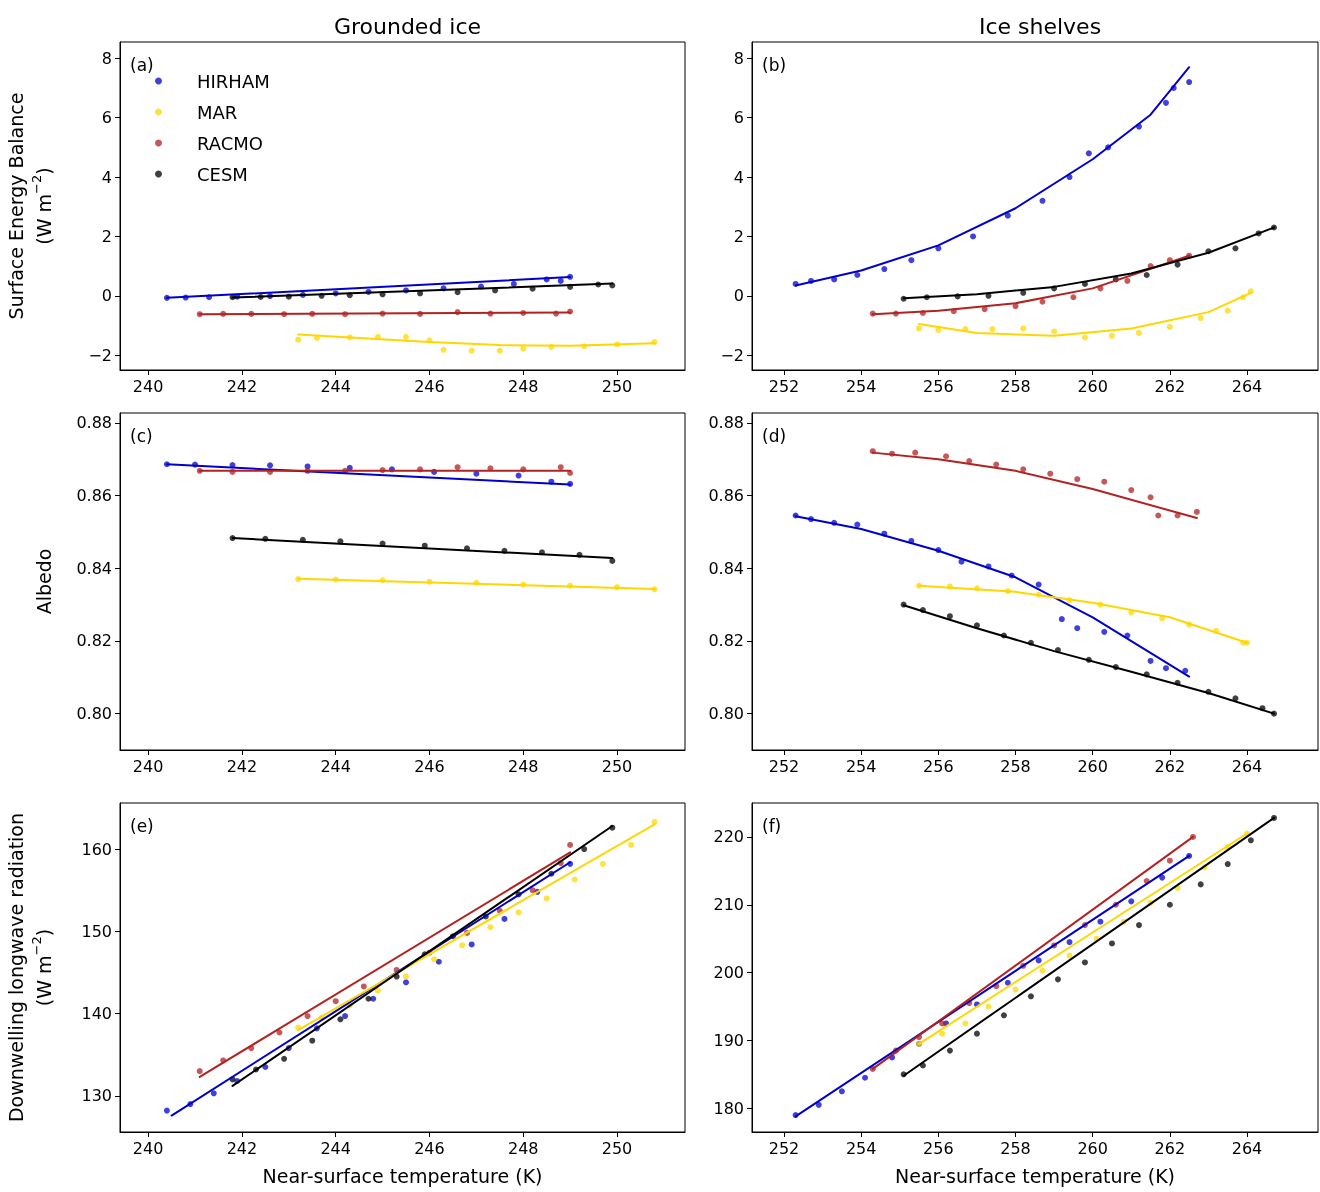  Describe the element at coordinates (222, 174) in the screenshot. I see `legend-label: CESM` at that location.